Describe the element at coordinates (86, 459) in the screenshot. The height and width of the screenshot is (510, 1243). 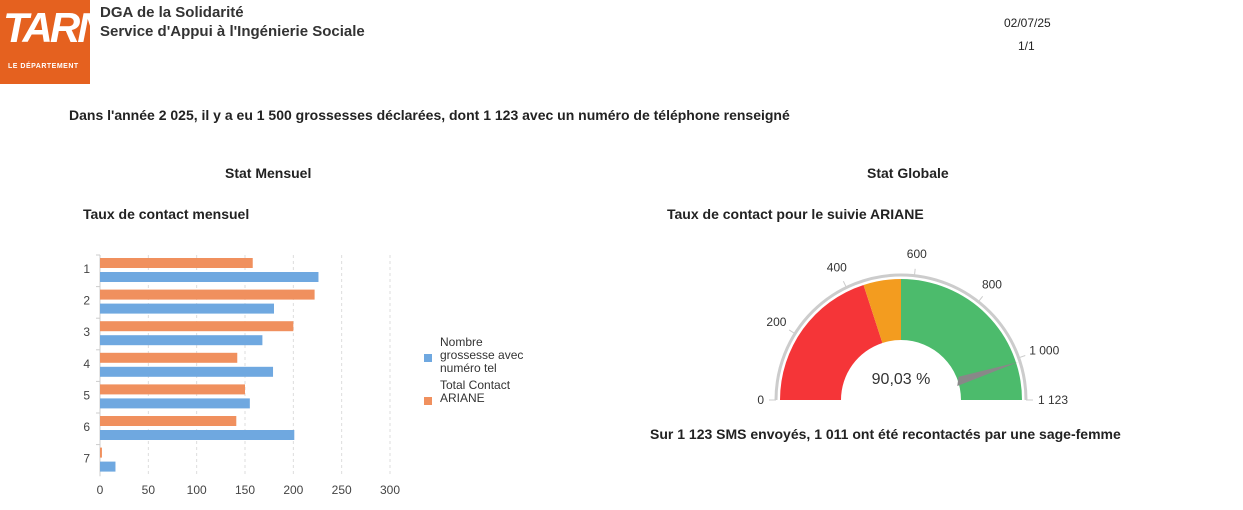
I see `y-tick-label: 7` at that location.